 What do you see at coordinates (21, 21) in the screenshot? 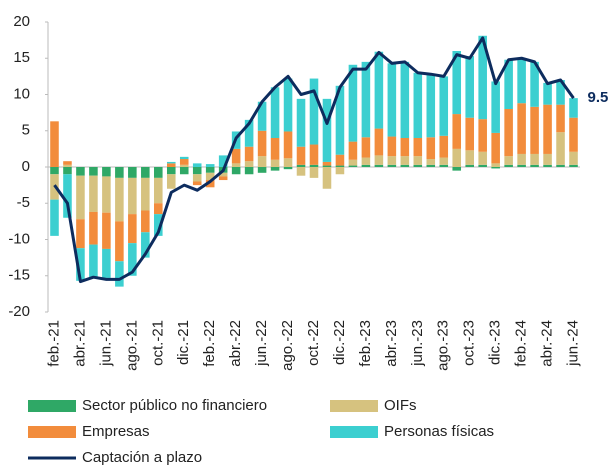
I see `y-tick-label: 20` at bounding box center [21, 21].